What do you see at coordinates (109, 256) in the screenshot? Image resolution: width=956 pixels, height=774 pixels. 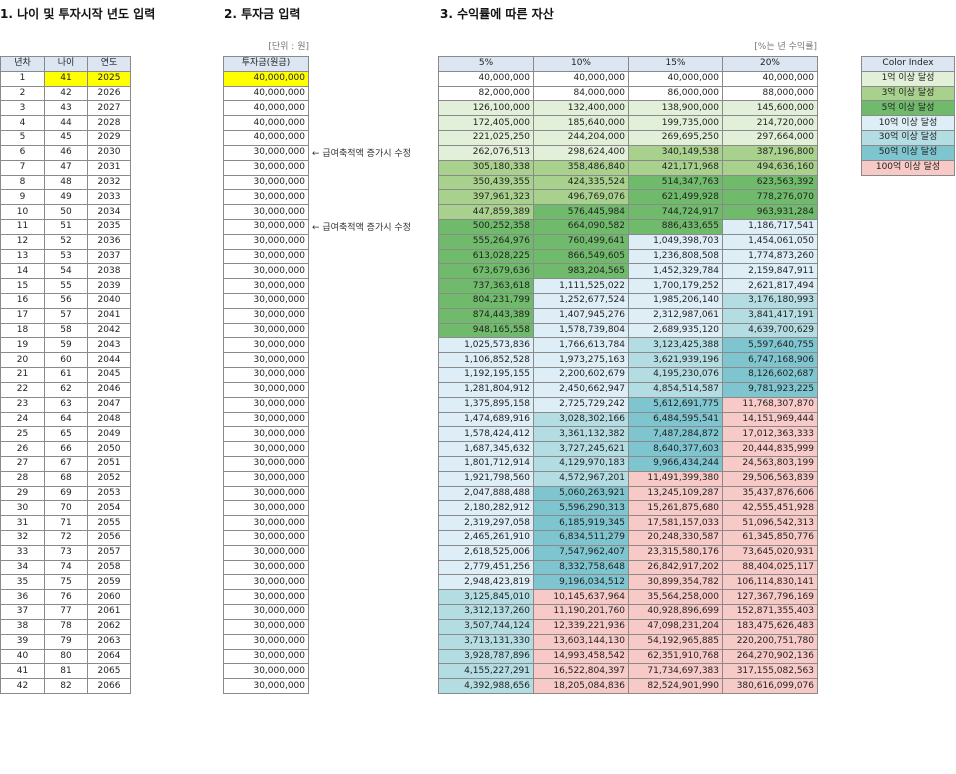 I see `year-cell: 2037` at bounding box center [109, 256].